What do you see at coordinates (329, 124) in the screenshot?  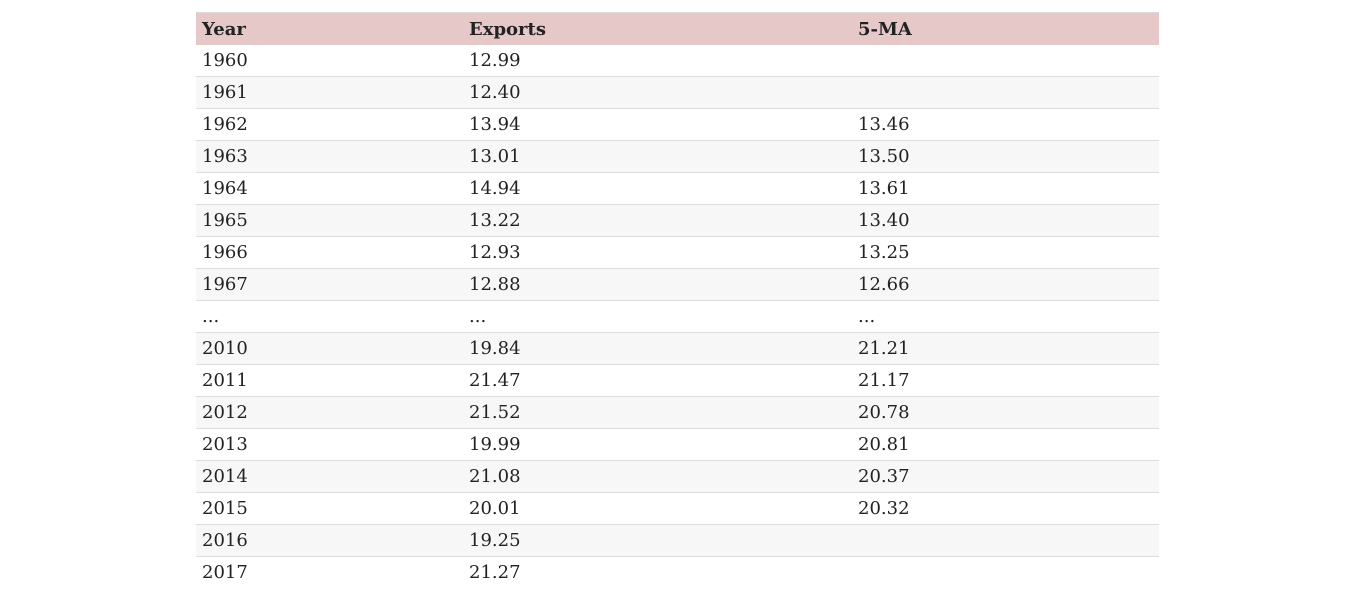 I see `year-cell: 1962` at bounding box center [329, 124].